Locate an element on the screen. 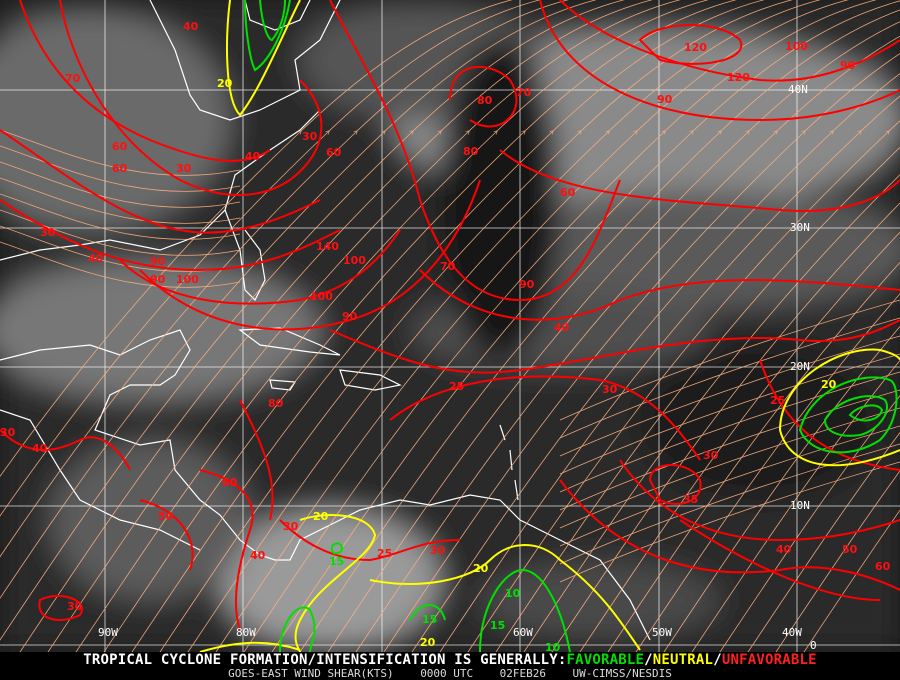  unfavorable-label: UNFAVORABLE is located at coordinates (769, 660).